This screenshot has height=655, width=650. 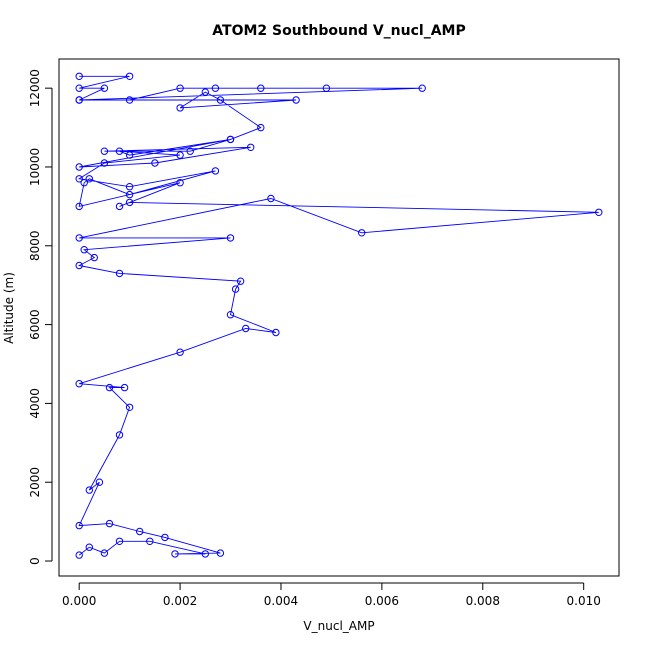 I want to click on y-tick-label: 8000, so click(x=35, y=246).